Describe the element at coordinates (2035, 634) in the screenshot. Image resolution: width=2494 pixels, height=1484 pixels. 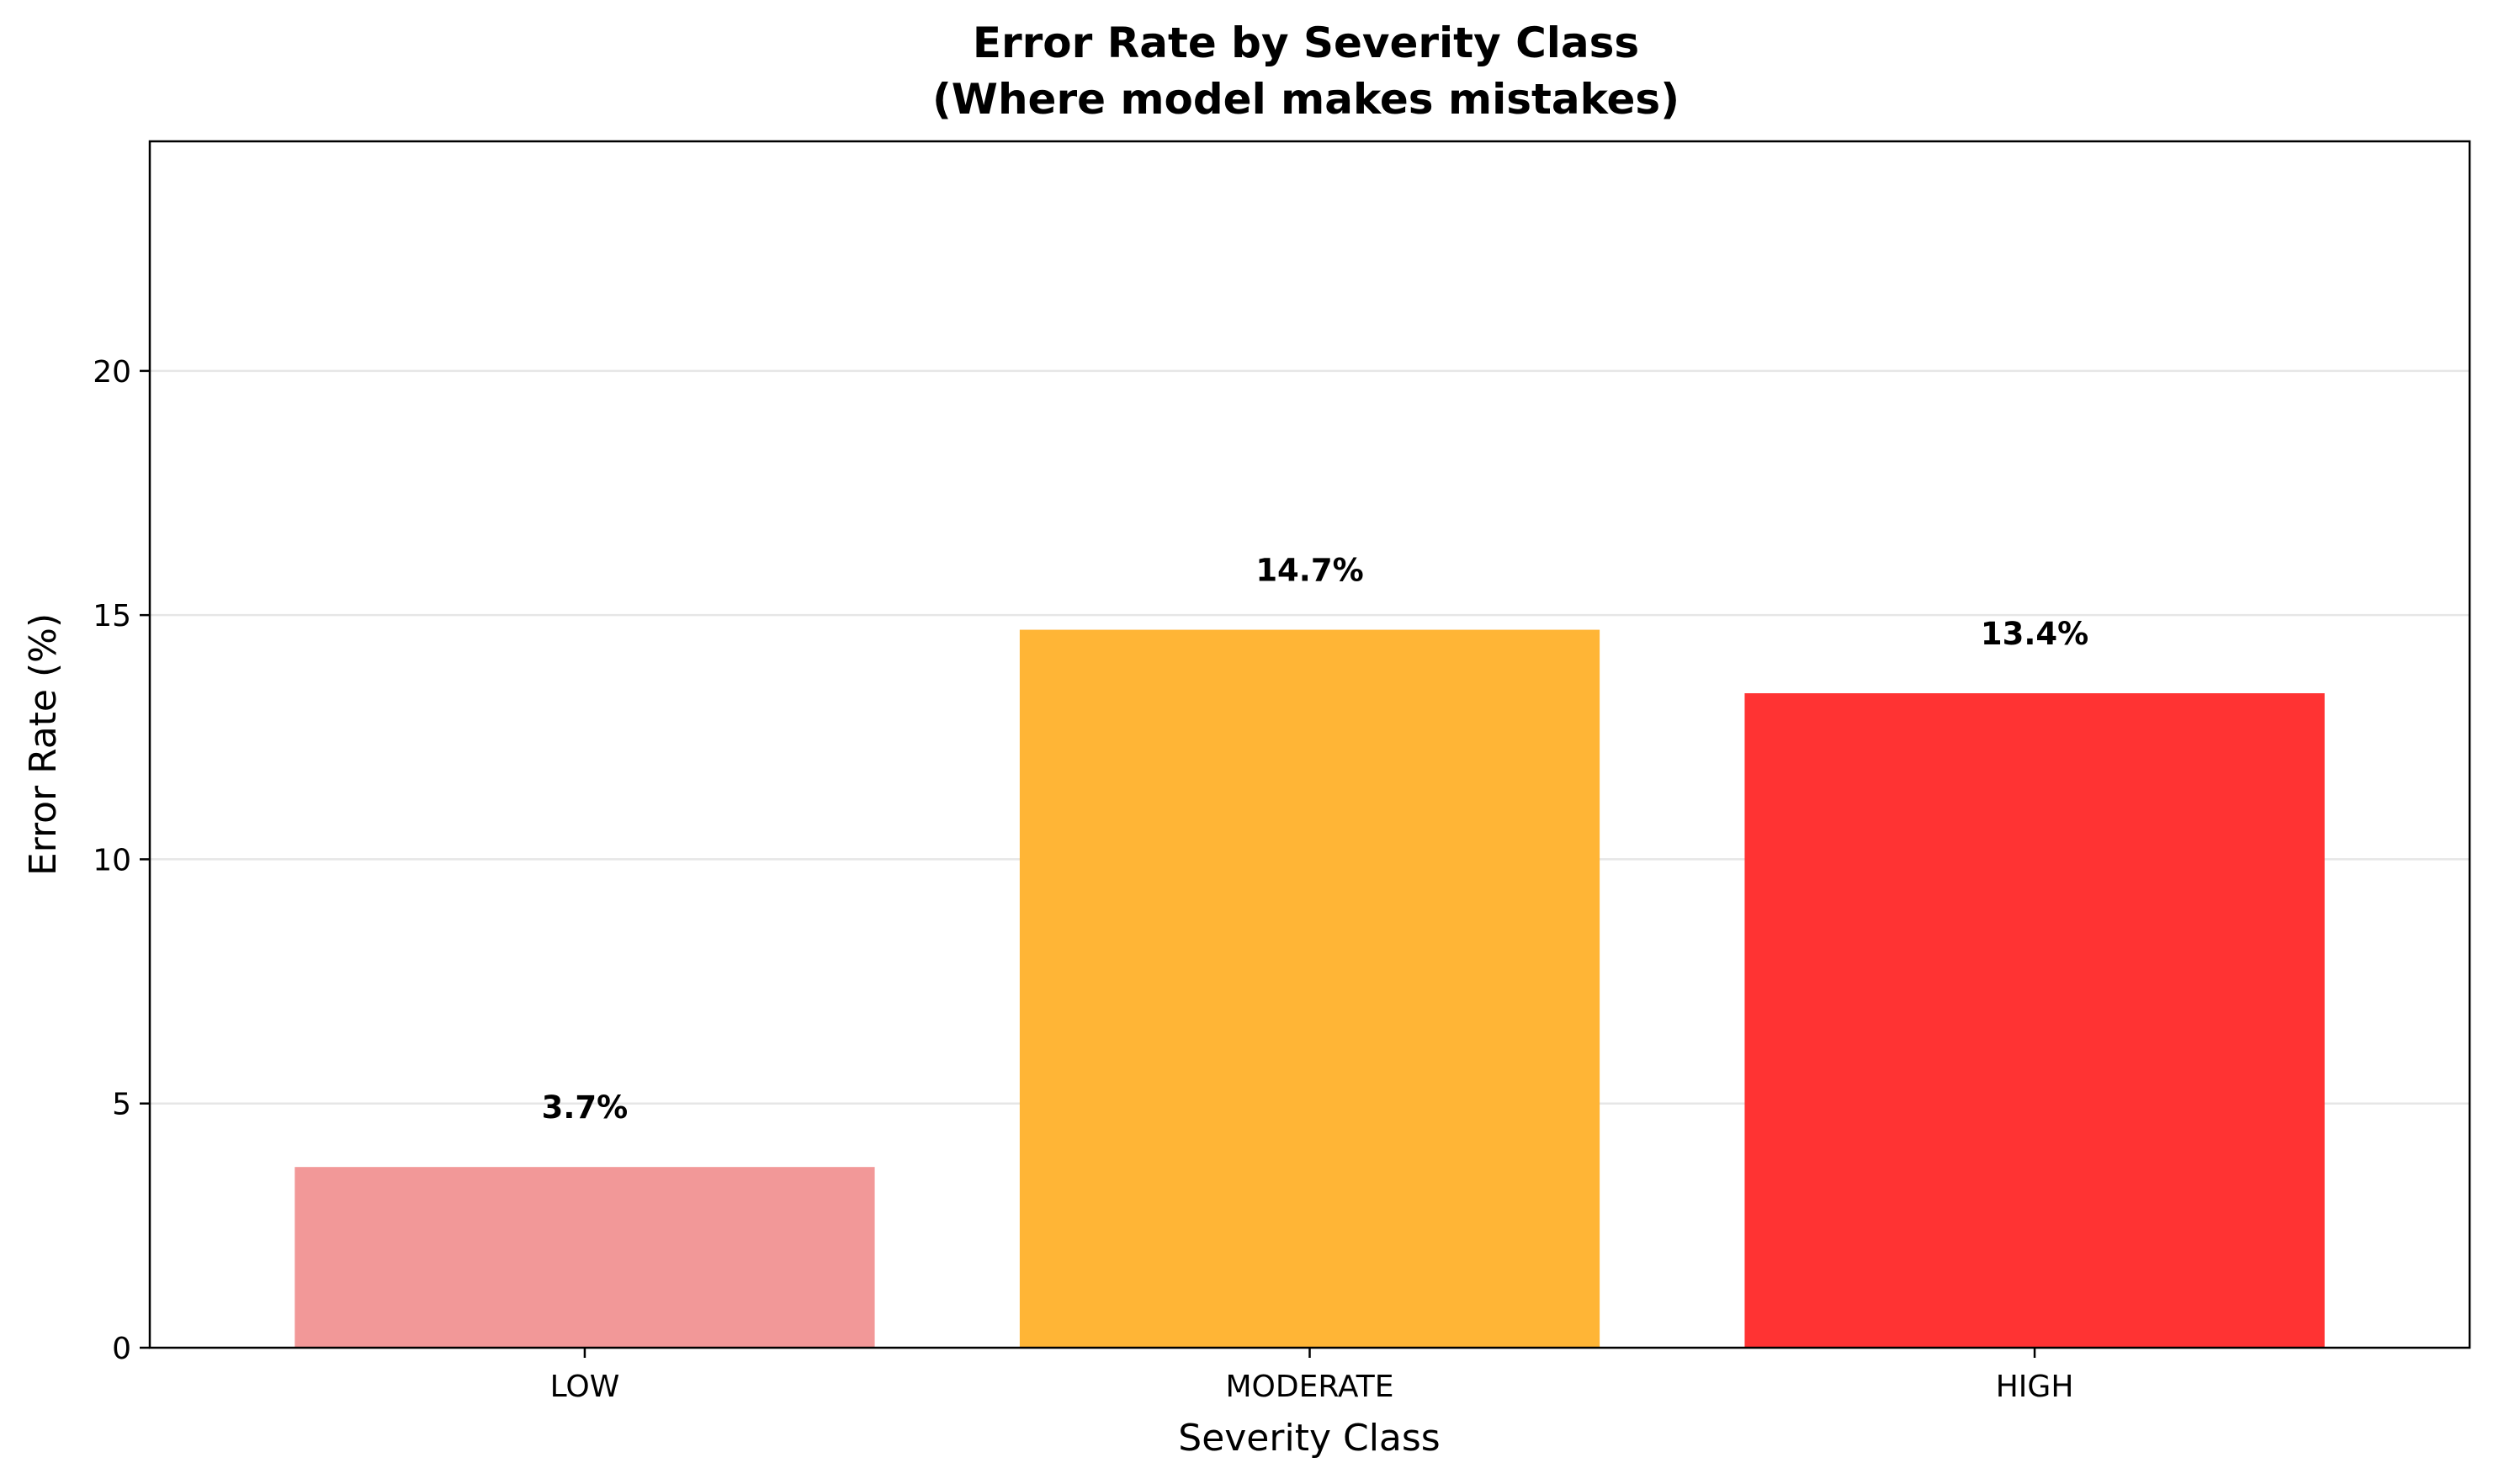
I see `data-label: 13.4%` at that location.